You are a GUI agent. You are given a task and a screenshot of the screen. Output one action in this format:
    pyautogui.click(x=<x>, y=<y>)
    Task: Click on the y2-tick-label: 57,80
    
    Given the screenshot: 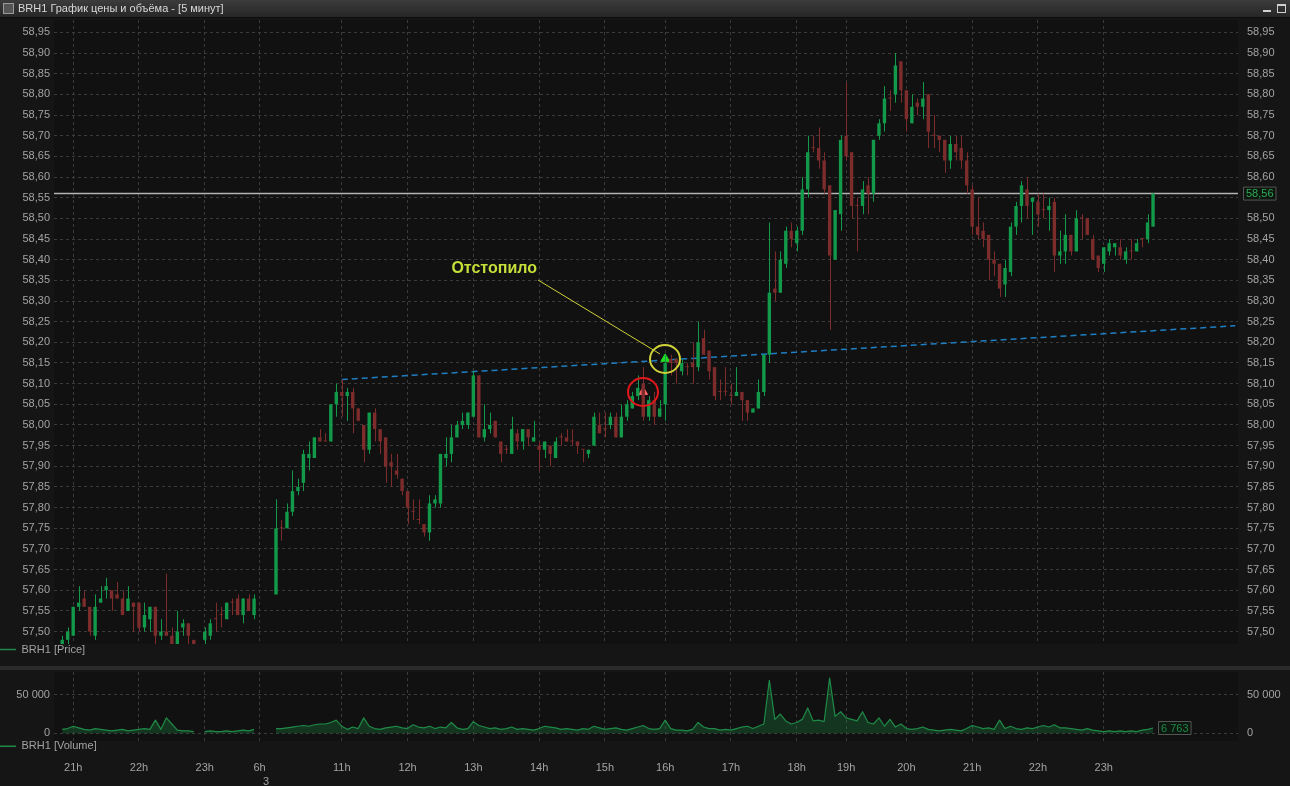 What is the action you would take?
    pyautogui.click(x=1261, y=506)
    